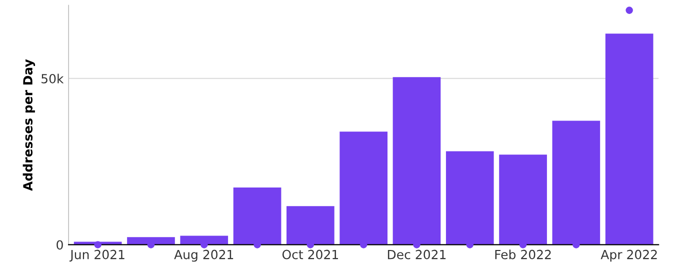 The height and width of the screenshot is (266, 686). I want to click on x-tick-label: Oct 2021, so click(310, 255).